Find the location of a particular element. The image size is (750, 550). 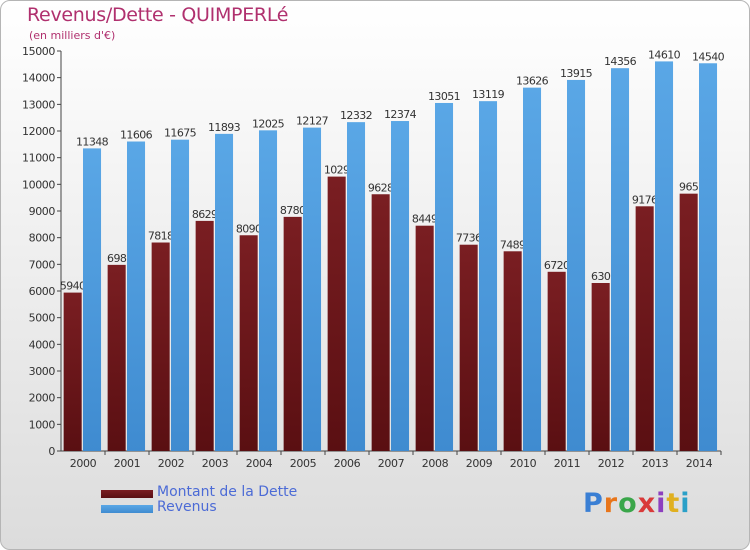

data-label-dette: 7736 is located at coordinates (469, 238).